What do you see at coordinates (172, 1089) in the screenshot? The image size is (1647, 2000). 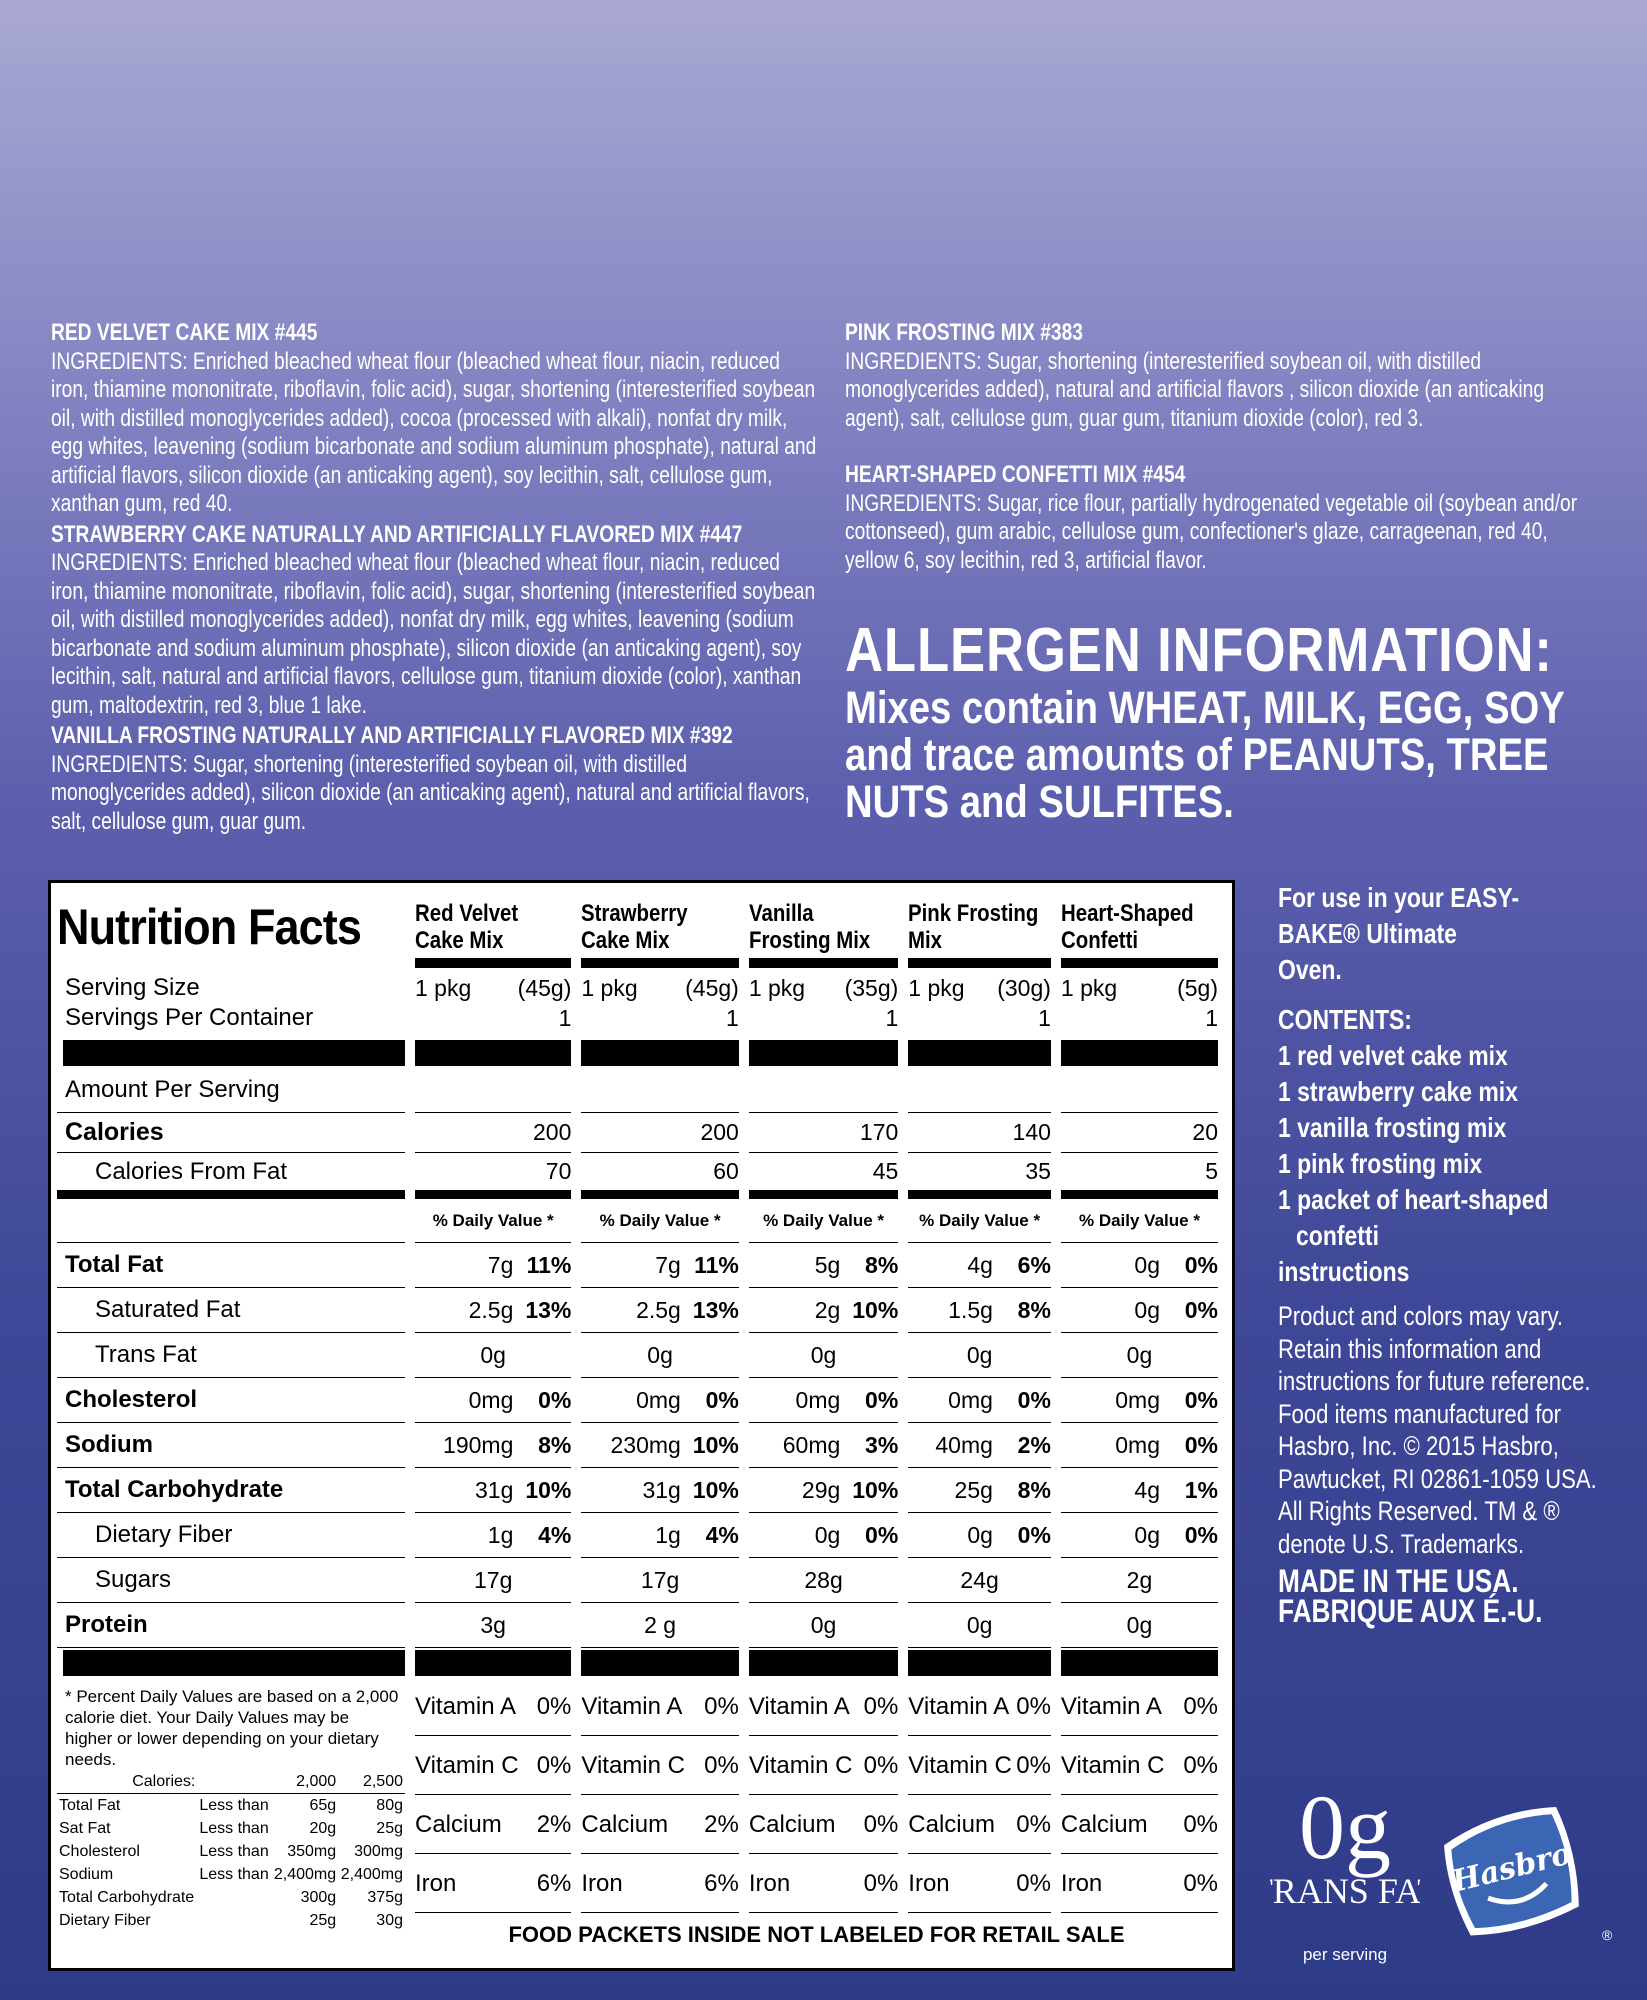 I see `amount-label: Amount Per Serving` at bounding box center [172, 1089].